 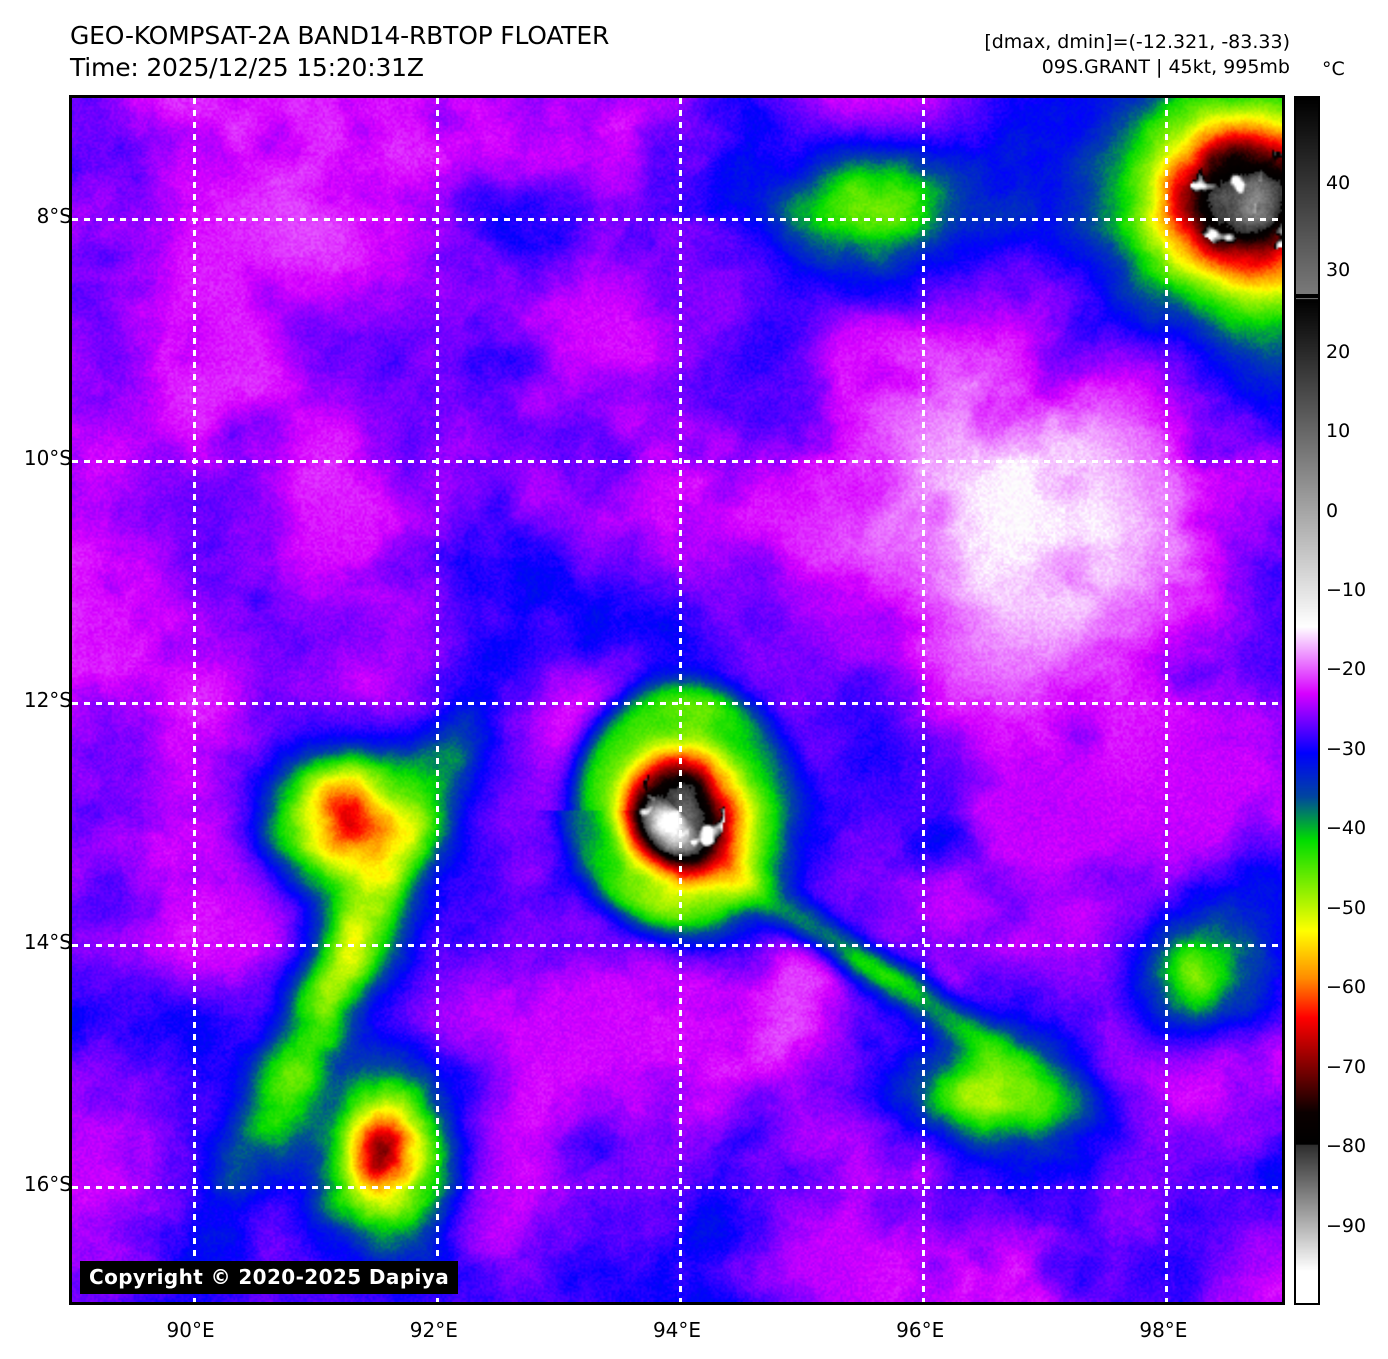 I want to click on xtick-label-94e: 94°E, so click(x=677, y=1330).